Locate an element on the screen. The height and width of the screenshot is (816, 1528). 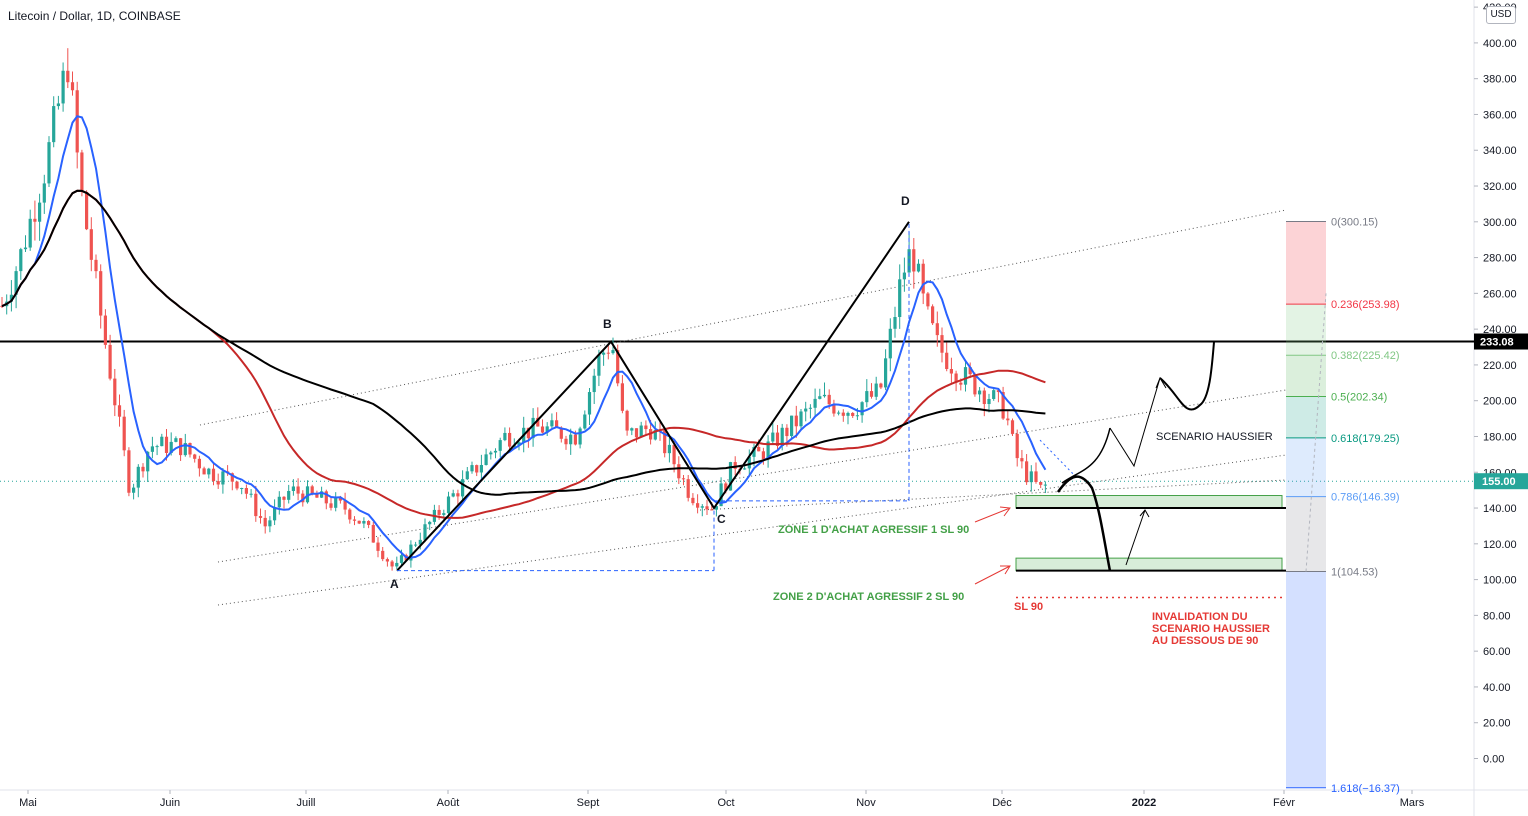
abcd-pattern is located at coordinates (653, 396).